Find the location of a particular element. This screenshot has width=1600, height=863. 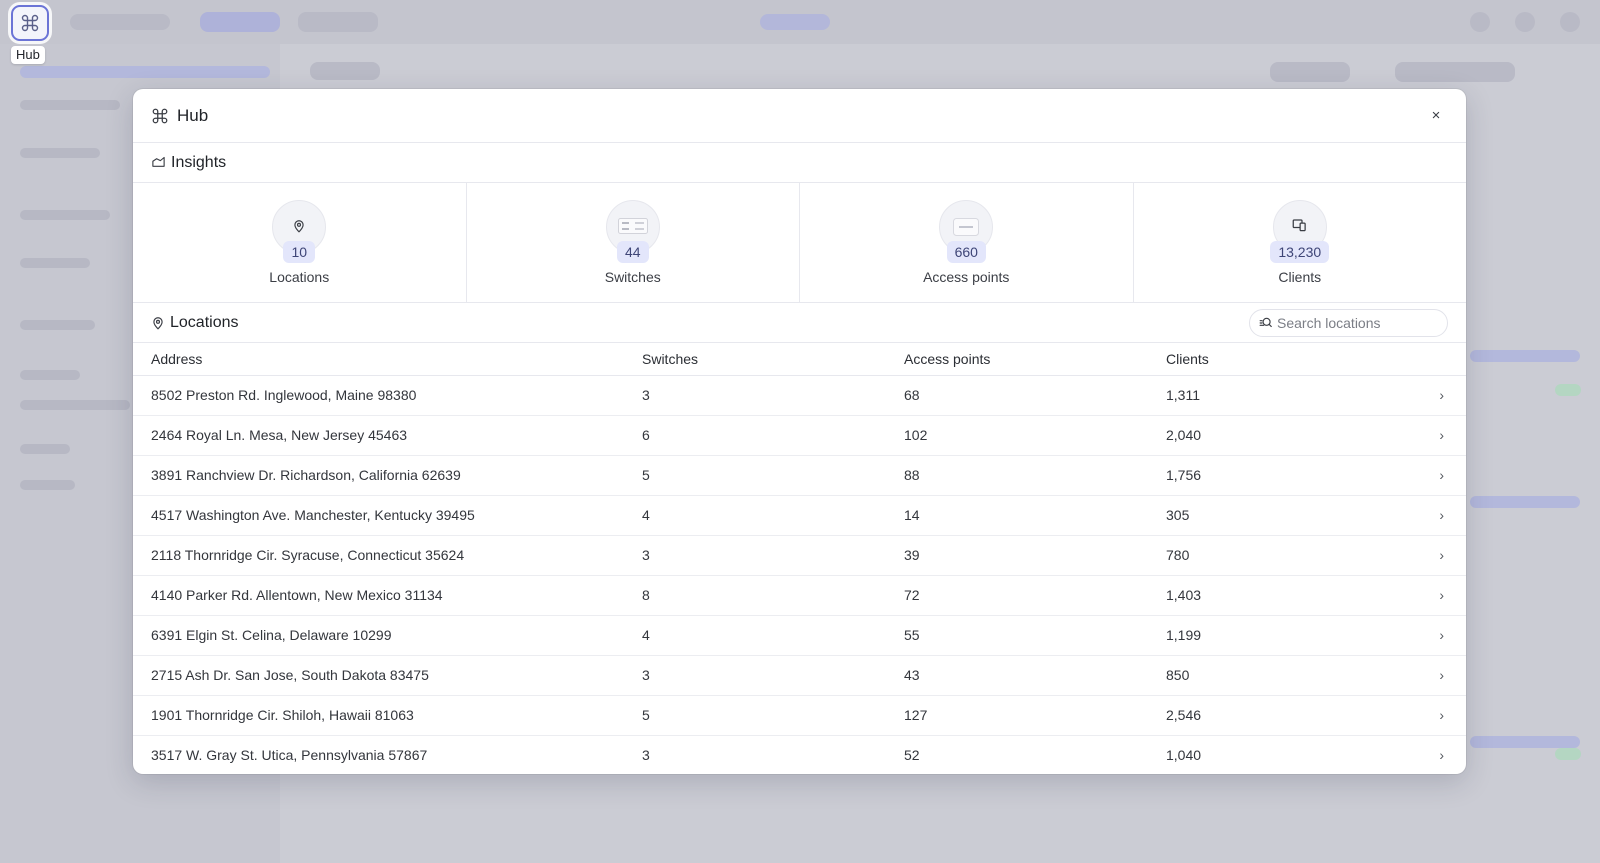

cell-access-points: 68 is located at coordinates (1035, 395).